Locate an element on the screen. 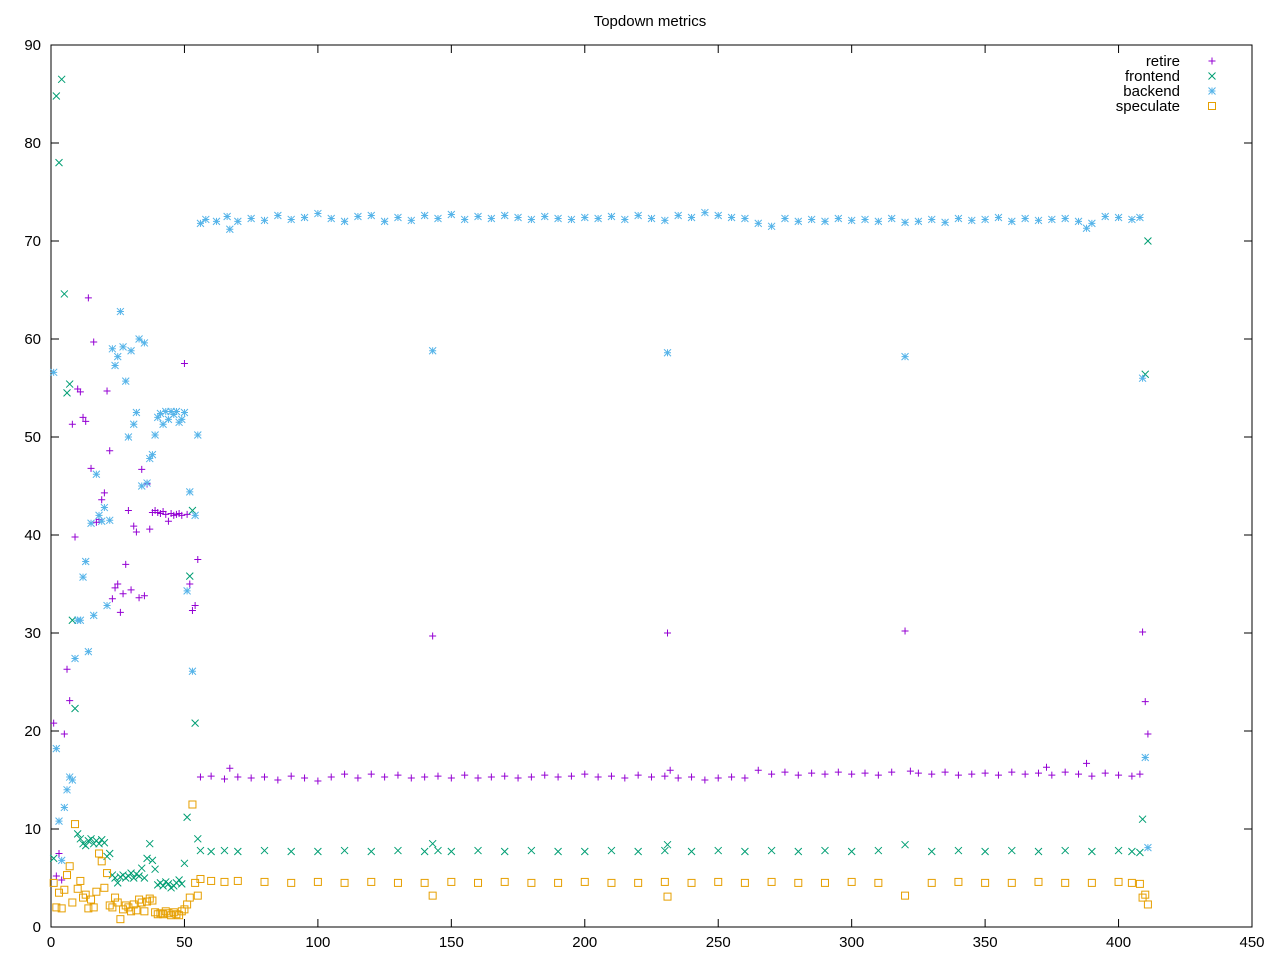  x-tick-label-9: 450 is located at coordinates (1251, 942).